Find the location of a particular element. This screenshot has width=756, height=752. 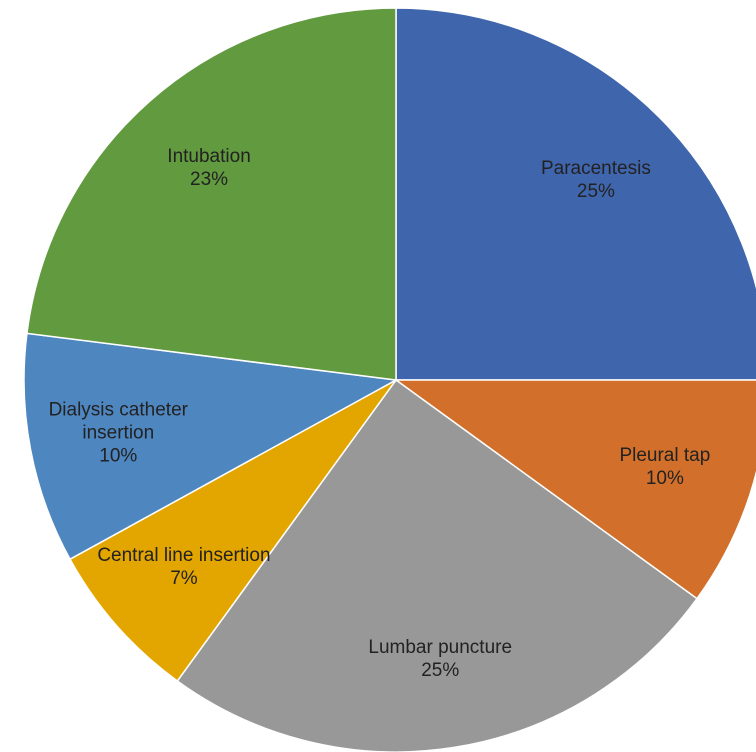

slice-label: Pleural tap 10% is located at coordinates (665, 467).